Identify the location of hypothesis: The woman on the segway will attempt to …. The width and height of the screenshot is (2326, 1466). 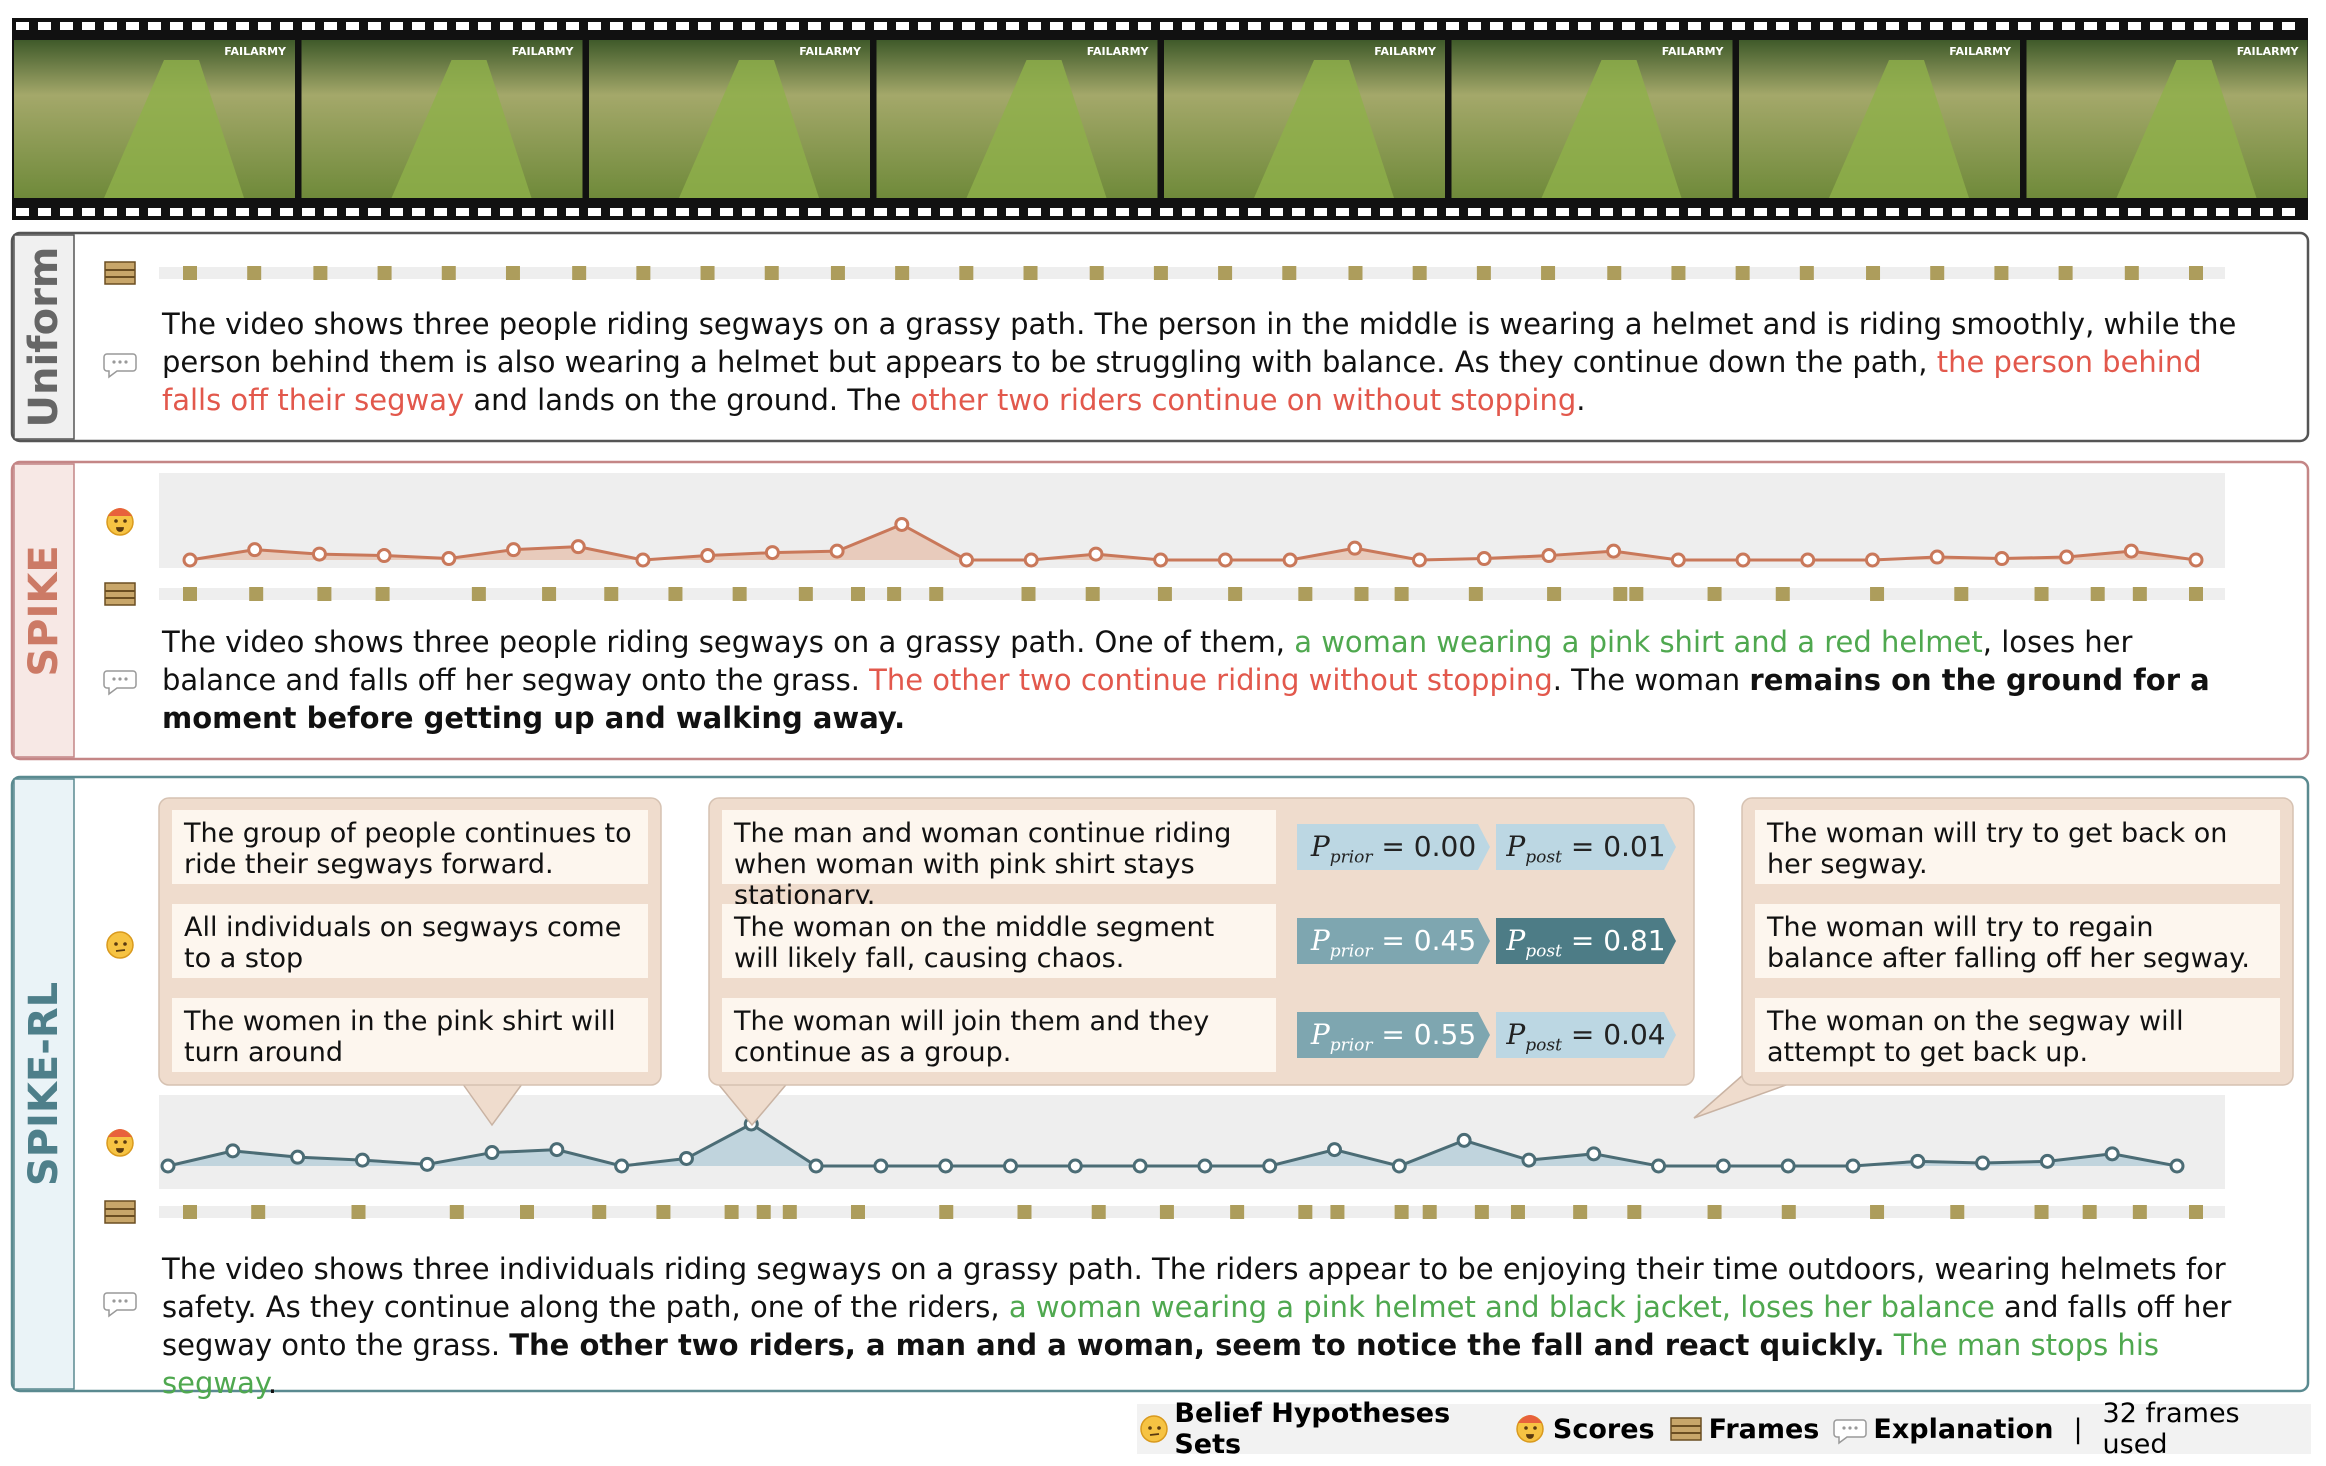
(2017, 1035).